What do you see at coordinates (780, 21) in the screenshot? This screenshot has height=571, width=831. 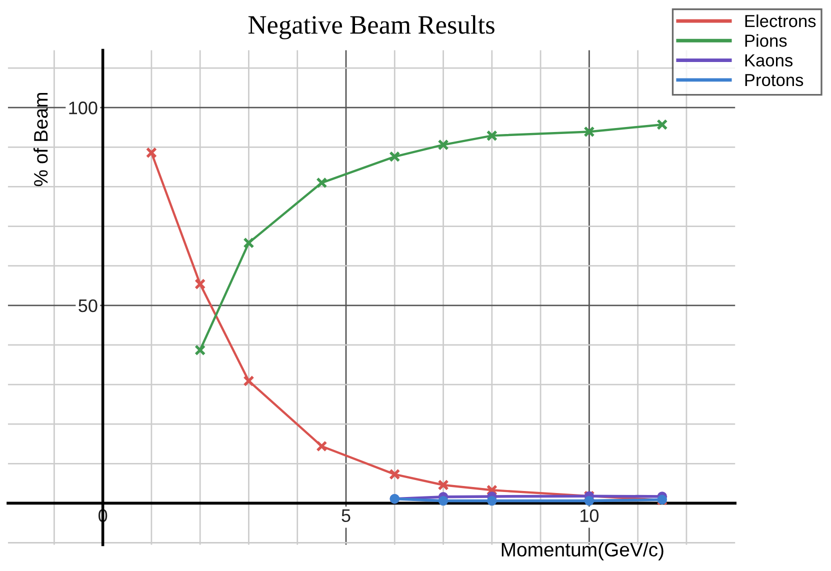 I see `legend-label: Electrons` at bounding box center [780, 21].